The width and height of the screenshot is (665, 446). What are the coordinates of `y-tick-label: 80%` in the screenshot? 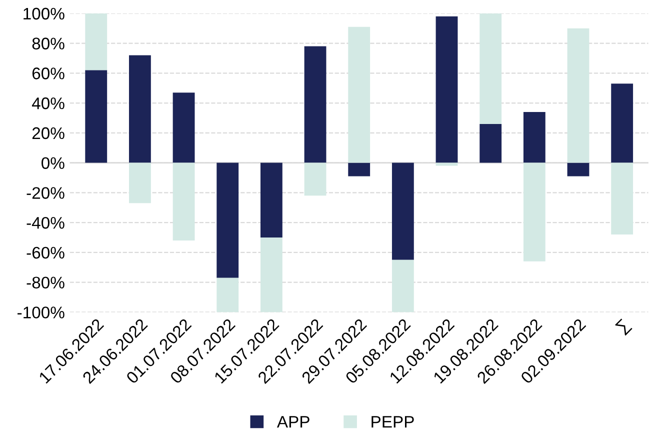 It's located at (48, 44).